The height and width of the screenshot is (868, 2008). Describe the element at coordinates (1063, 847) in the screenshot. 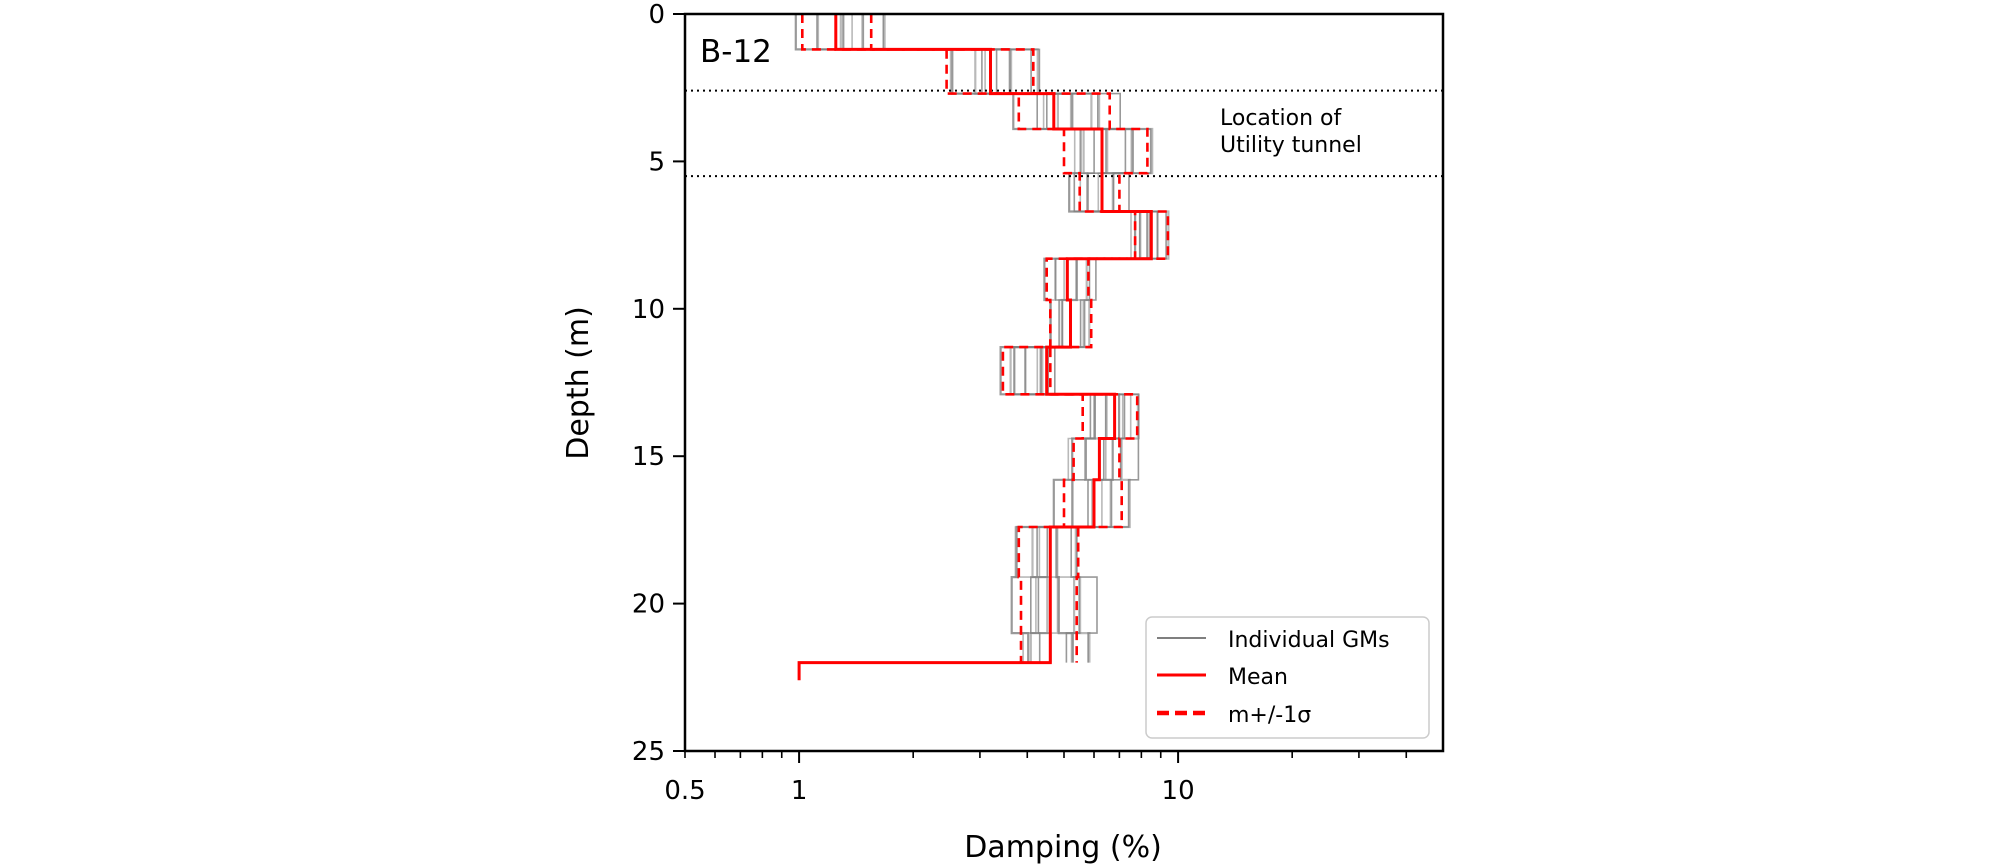

I see `x-axis-title: Damping (%)` at that location.